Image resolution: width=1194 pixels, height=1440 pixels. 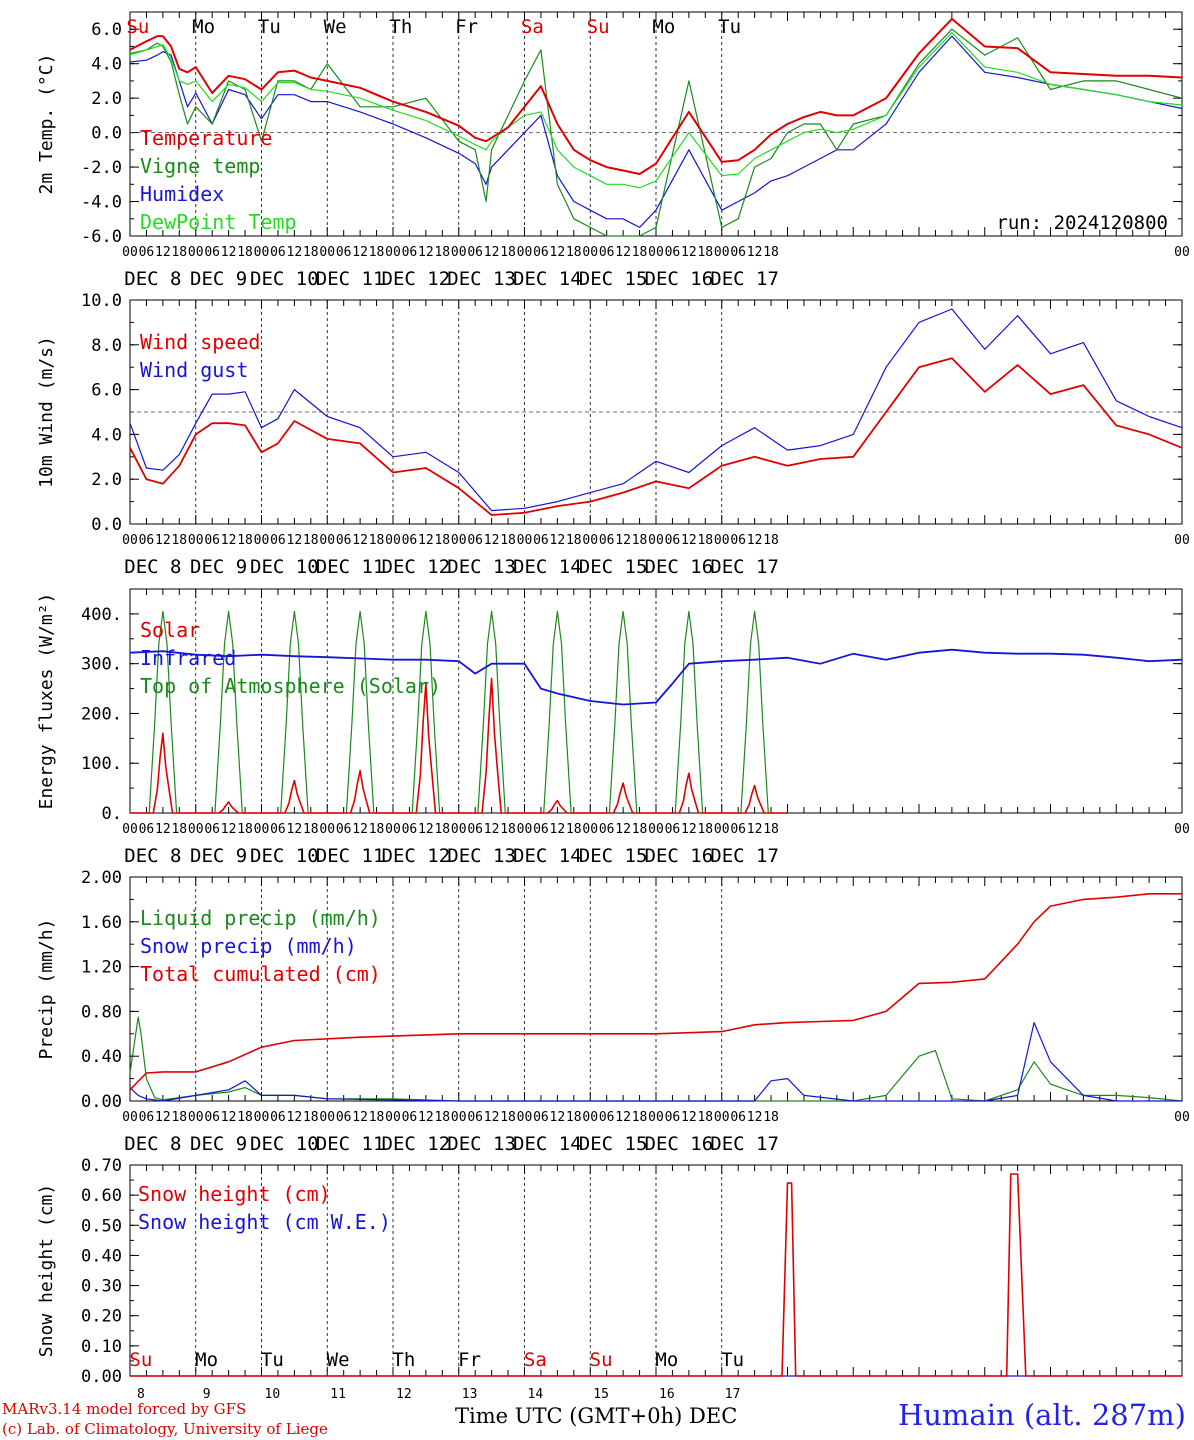 I want to click on date-label: DEC 13, so click(x=481, y=279).